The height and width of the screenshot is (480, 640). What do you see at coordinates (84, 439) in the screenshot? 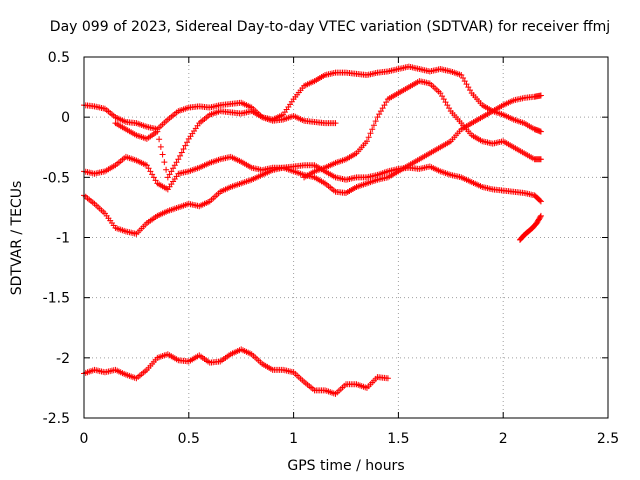
I see `x-tick-label: 0` at bounding box center [84, 439].